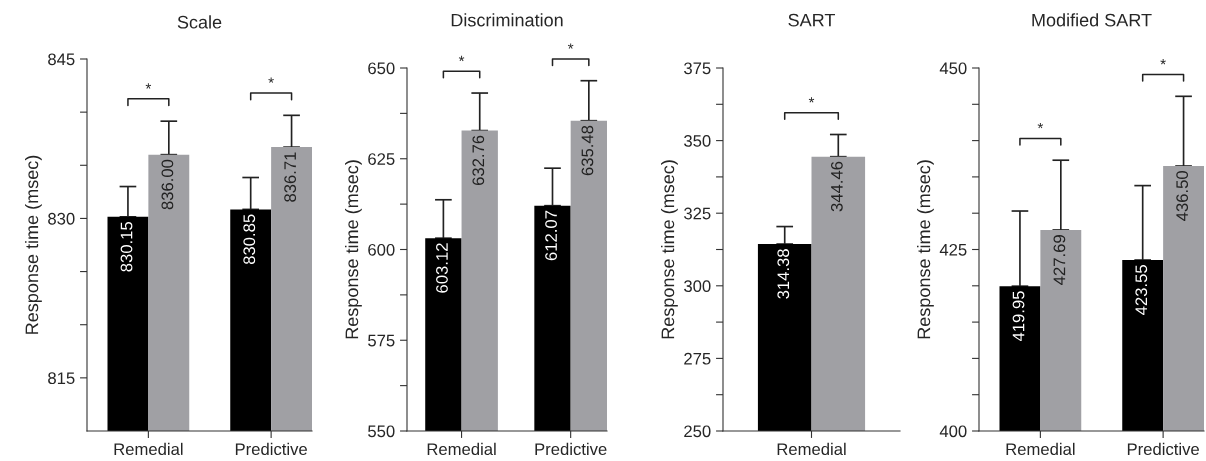 Image resolution: width=1206 pixels, height=461 pixels. I want to click on data-label: 830.15, so click(126, 246).